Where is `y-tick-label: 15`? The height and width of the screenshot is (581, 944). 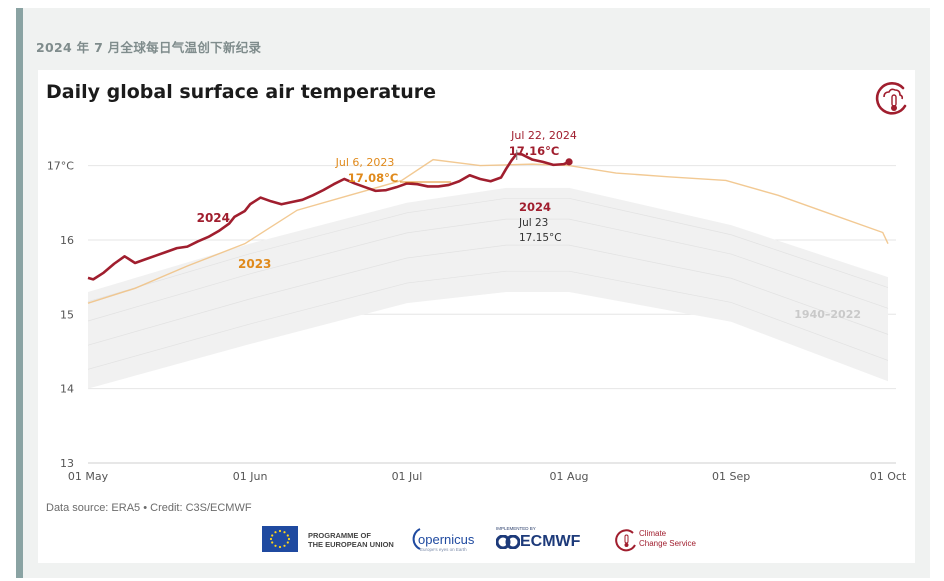 y-tick-label: 15 is located at coordinates (67, 314).